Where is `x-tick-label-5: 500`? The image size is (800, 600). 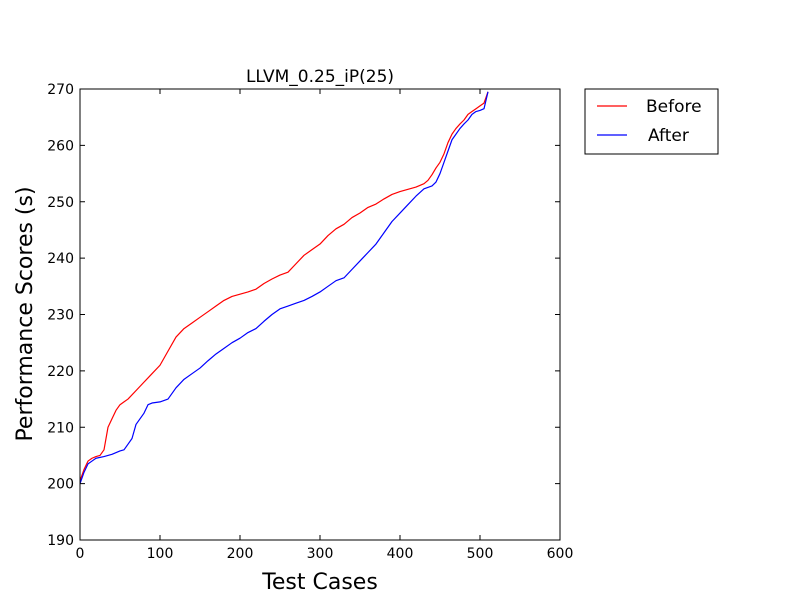
x-tick-label-5: 500 is located at coordinates (480, 554).